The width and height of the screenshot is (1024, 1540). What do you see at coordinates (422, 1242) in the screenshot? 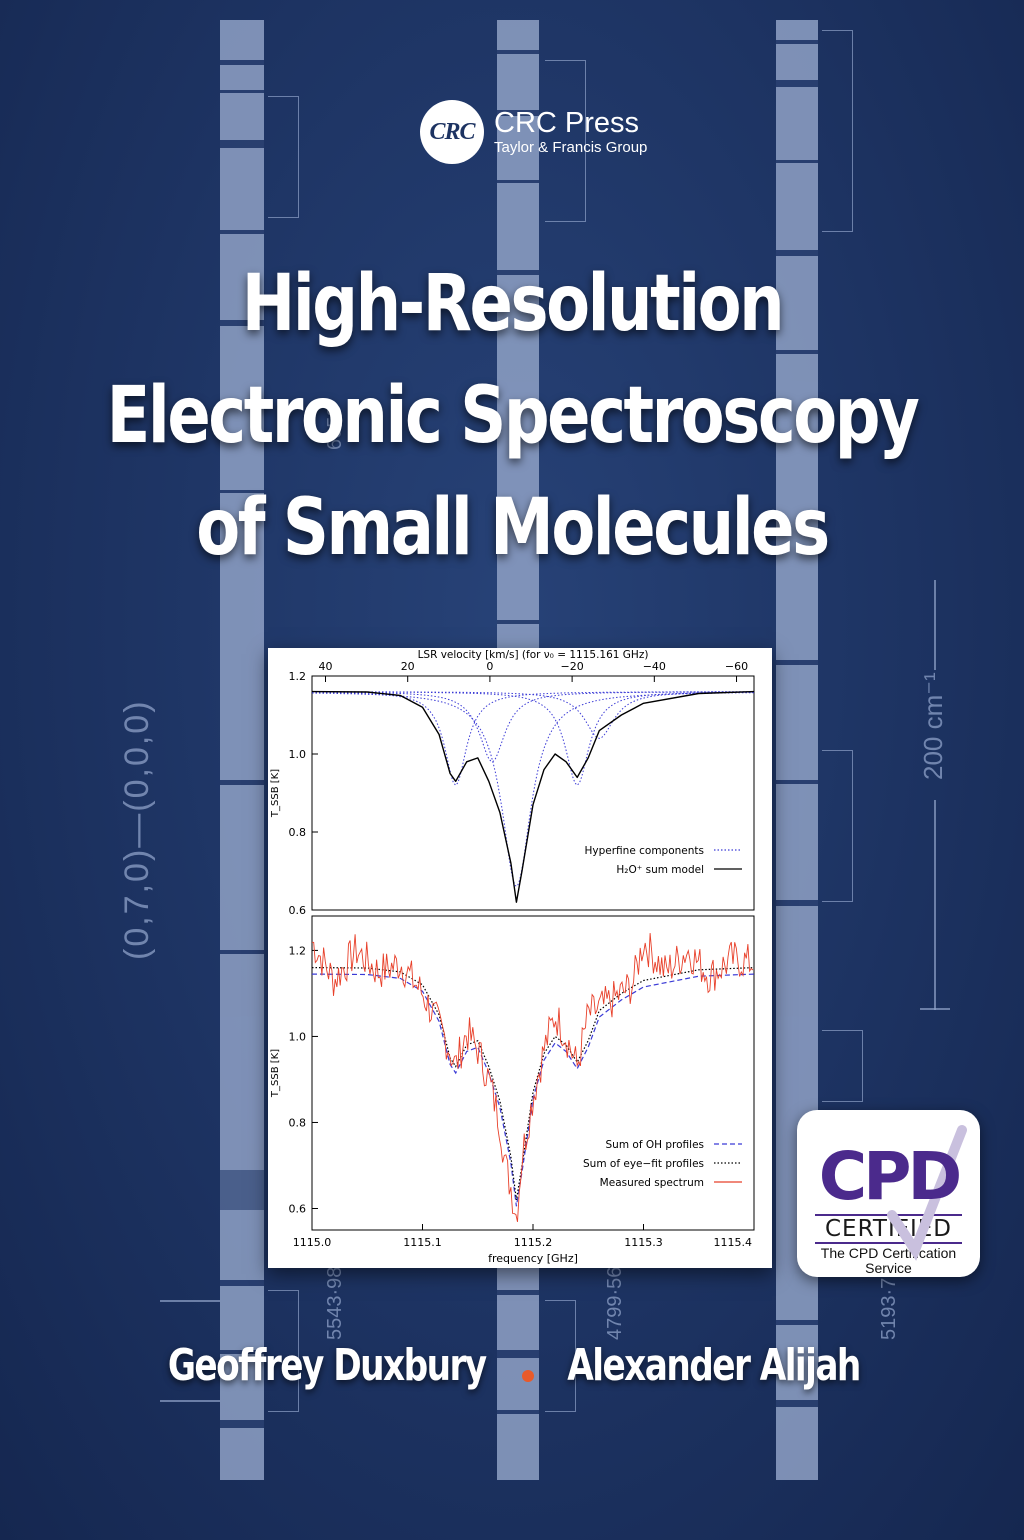
I see `xtick-label: 1115.1` at bounding box center [422, 1242].